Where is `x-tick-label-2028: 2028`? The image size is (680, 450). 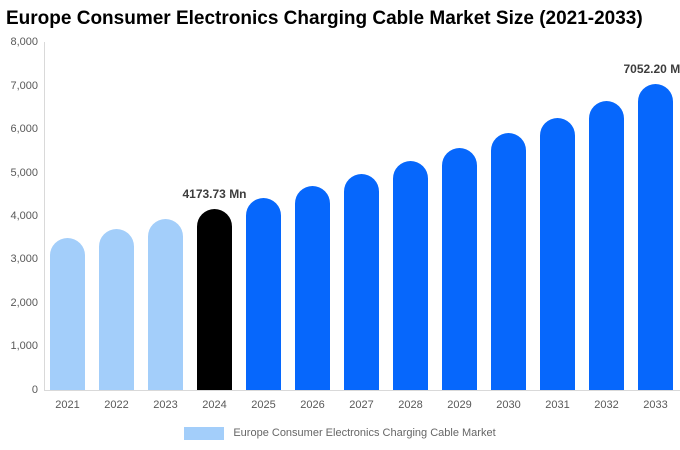
x-tick-label-2028: 2028 is located at coordinates (410, 405).